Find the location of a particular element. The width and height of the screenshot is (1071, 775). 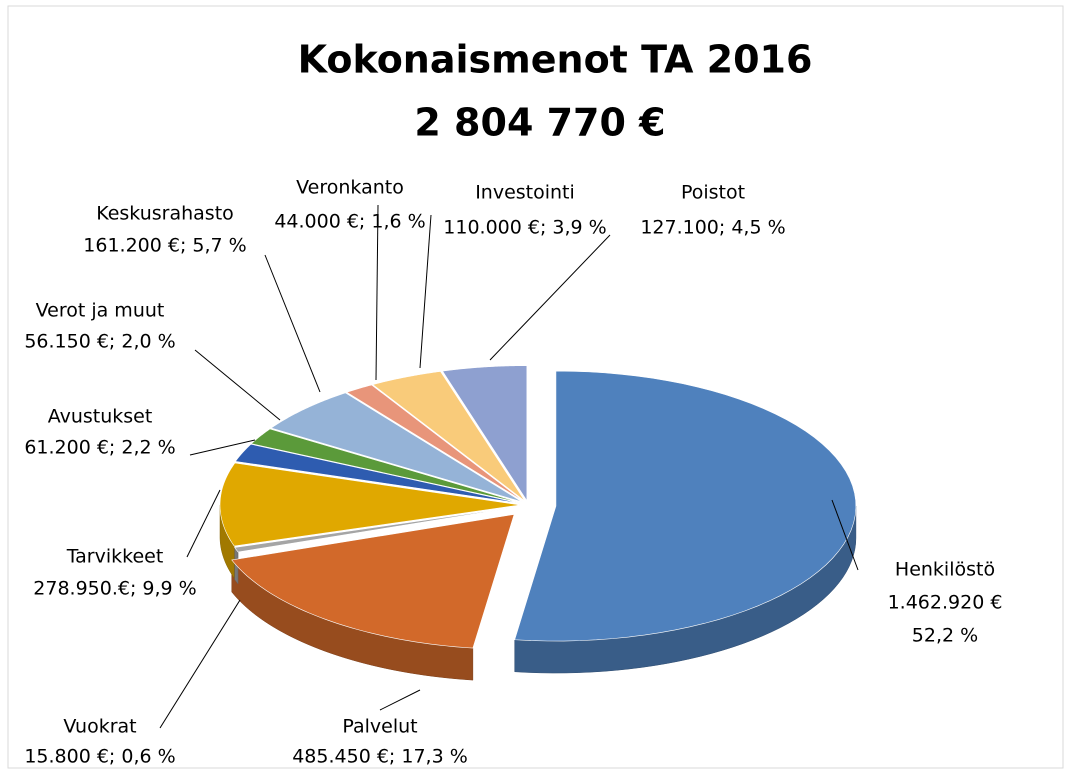

data-label-value: 485.450 €; 17,3 % is located at coordinates (380, 757).